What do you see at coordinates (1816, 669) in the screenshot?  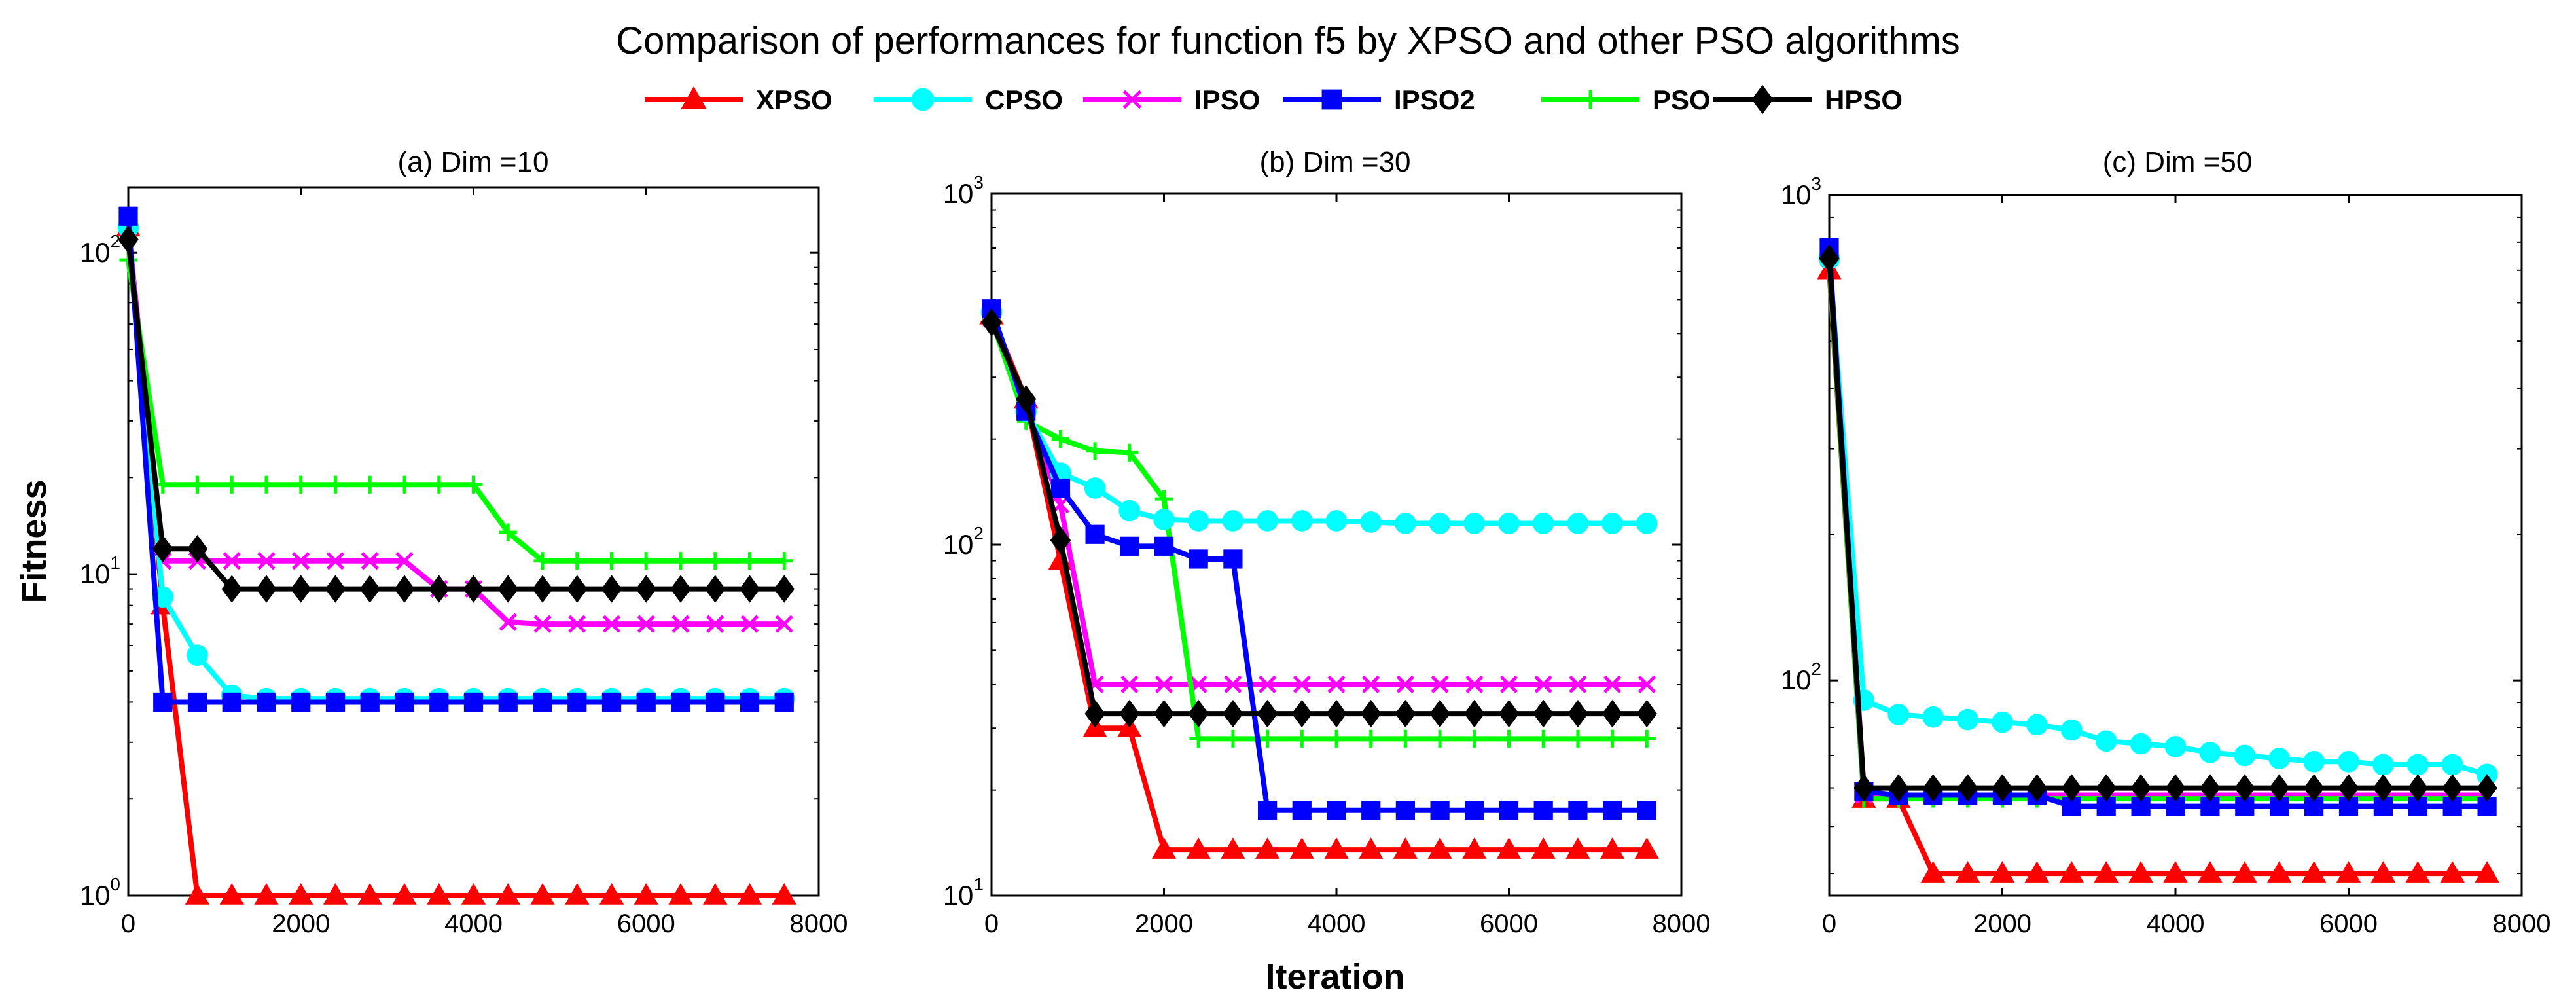 I see `y-tick-exponent: 2` at bounding box center [1816, 669].